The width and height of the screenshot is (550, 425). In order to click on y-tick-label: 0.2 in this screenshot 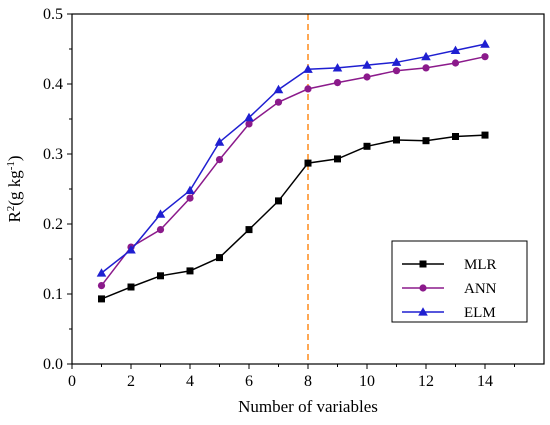, I will do `click(53, 224)`.